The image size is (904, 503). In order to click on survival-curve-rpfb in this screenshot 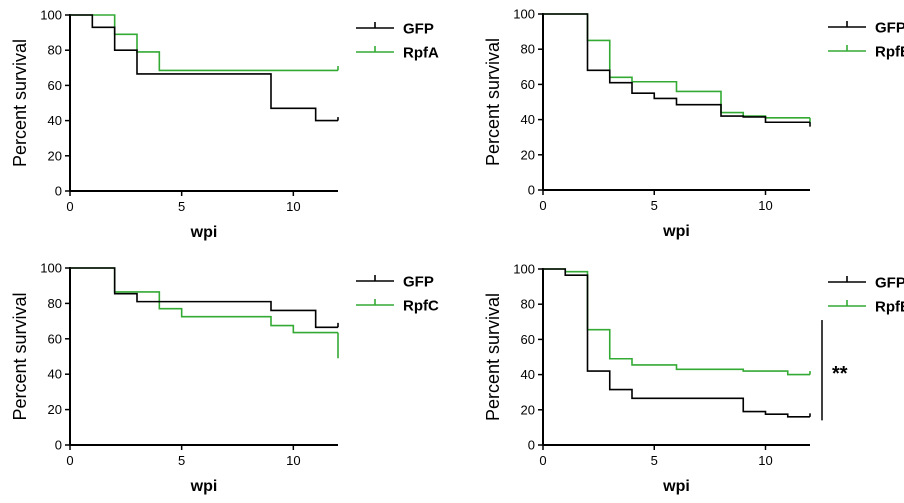, I will do `click(676, 66)`.